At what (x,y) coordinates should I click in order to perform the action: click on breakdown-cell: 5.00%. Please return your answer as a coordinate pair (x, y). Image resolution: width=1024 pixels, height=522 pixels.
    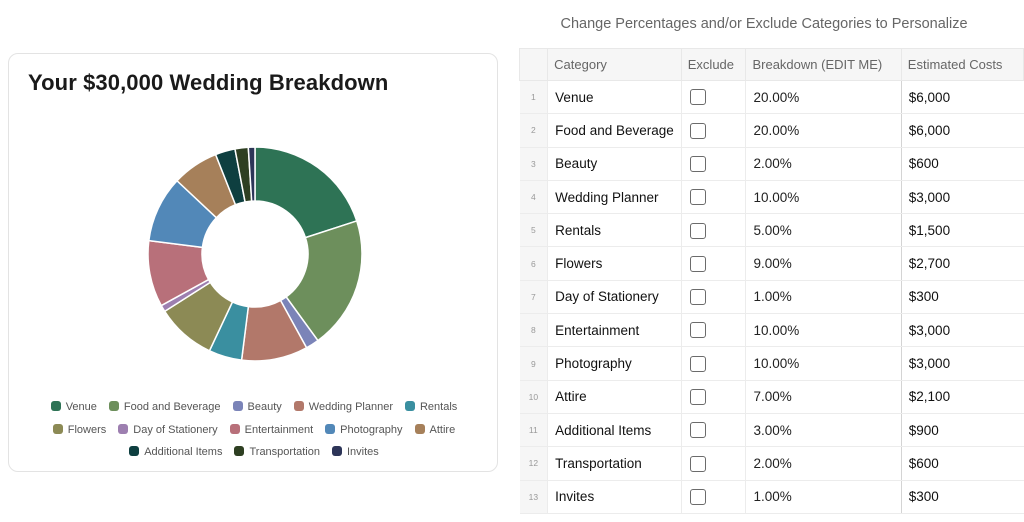
    Looking at the image, I should click on (823, 230).